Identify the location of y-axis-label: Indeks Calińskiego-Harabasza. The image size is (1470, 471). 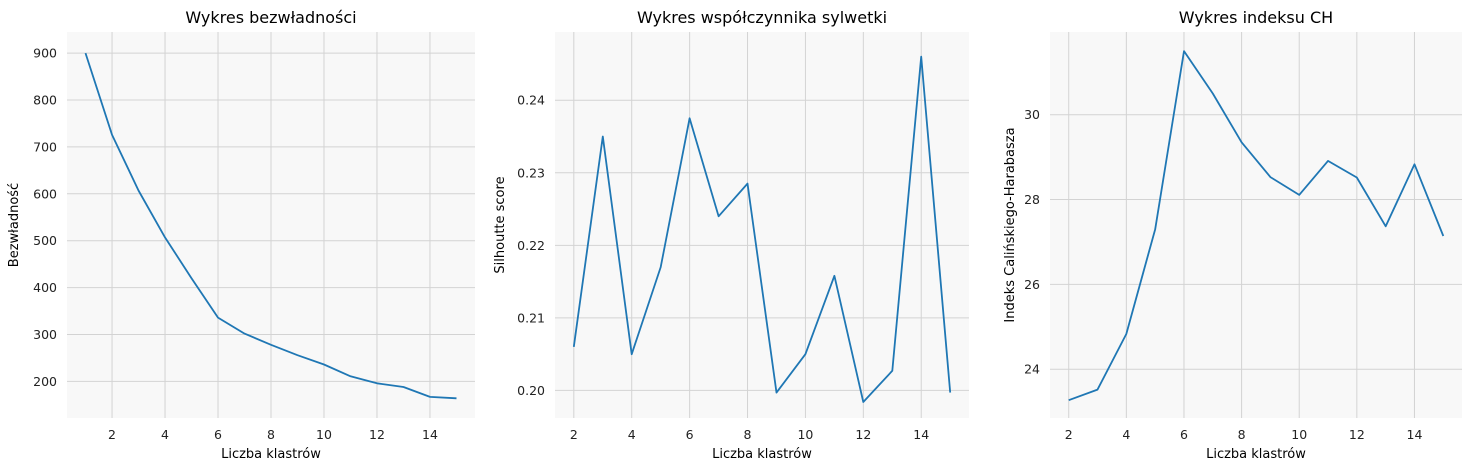
(1010, 224).